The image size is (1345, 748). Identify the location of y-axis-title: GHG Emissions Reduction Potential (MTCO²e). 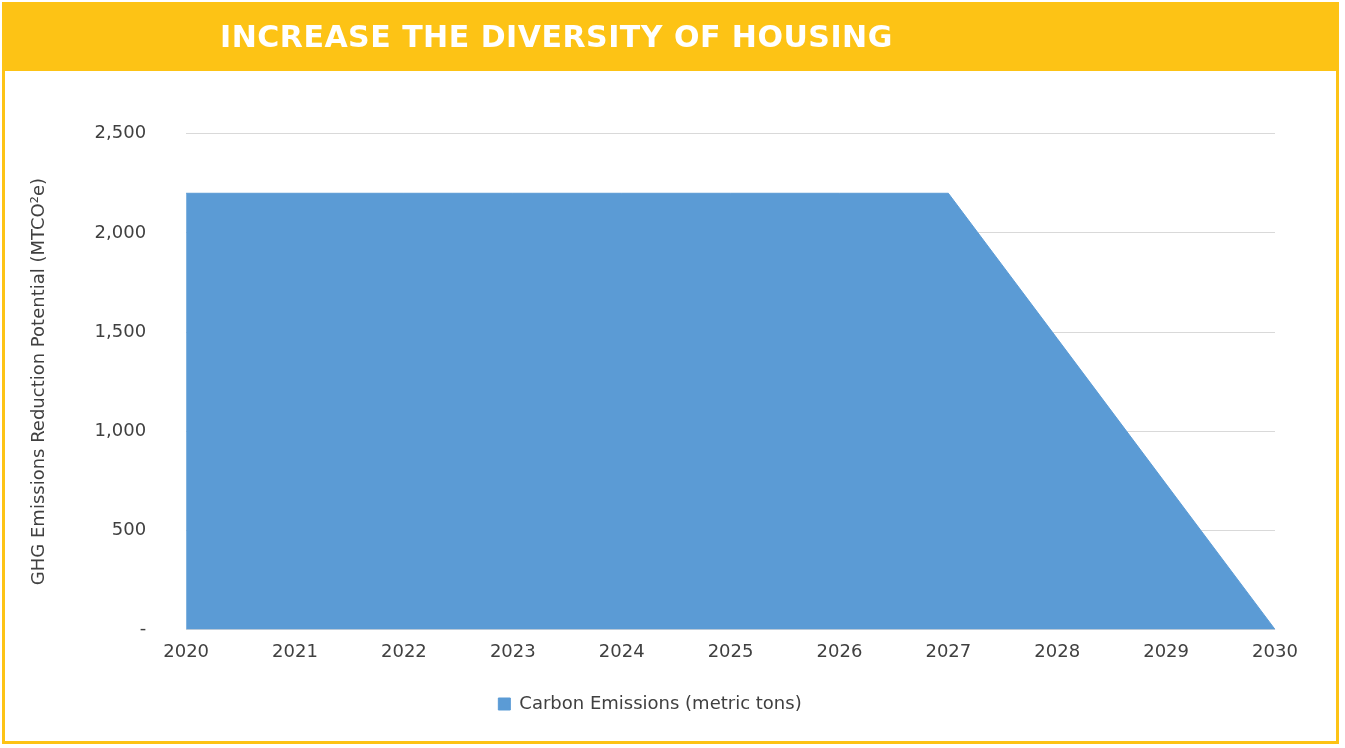
(38, 382).